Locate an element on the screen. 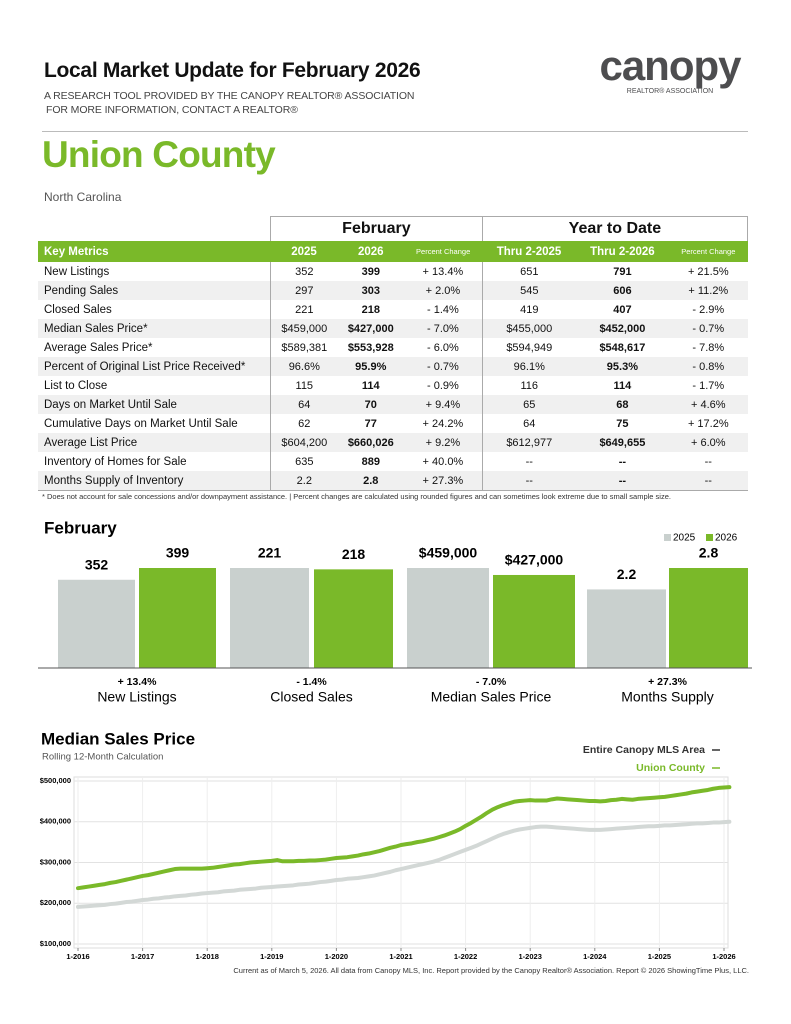 This screenshot has width=791, height=1024. column-header: Thru 2-2026 is located at coordinates (622, 251).